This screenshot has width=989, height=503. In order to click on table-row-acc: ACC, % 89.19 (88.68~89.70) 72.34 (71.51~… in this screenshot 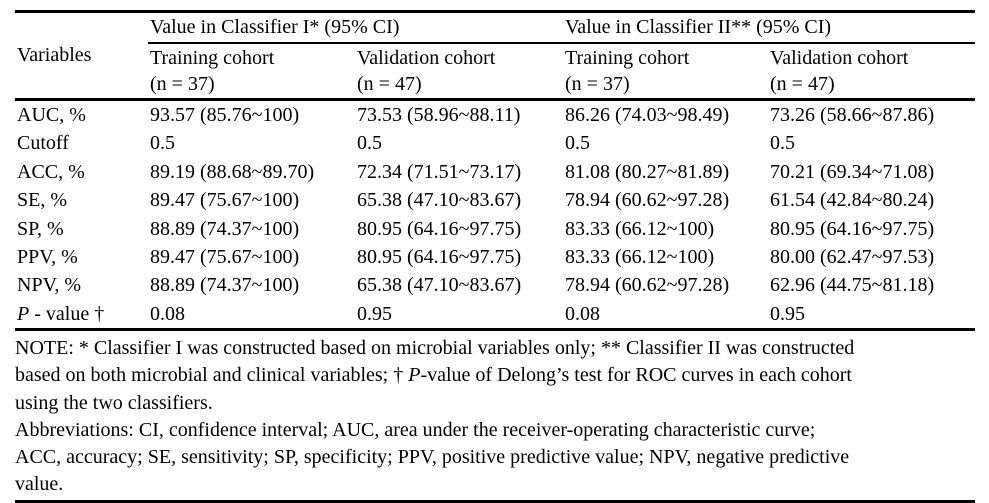, I will do `click(495, 172)`.